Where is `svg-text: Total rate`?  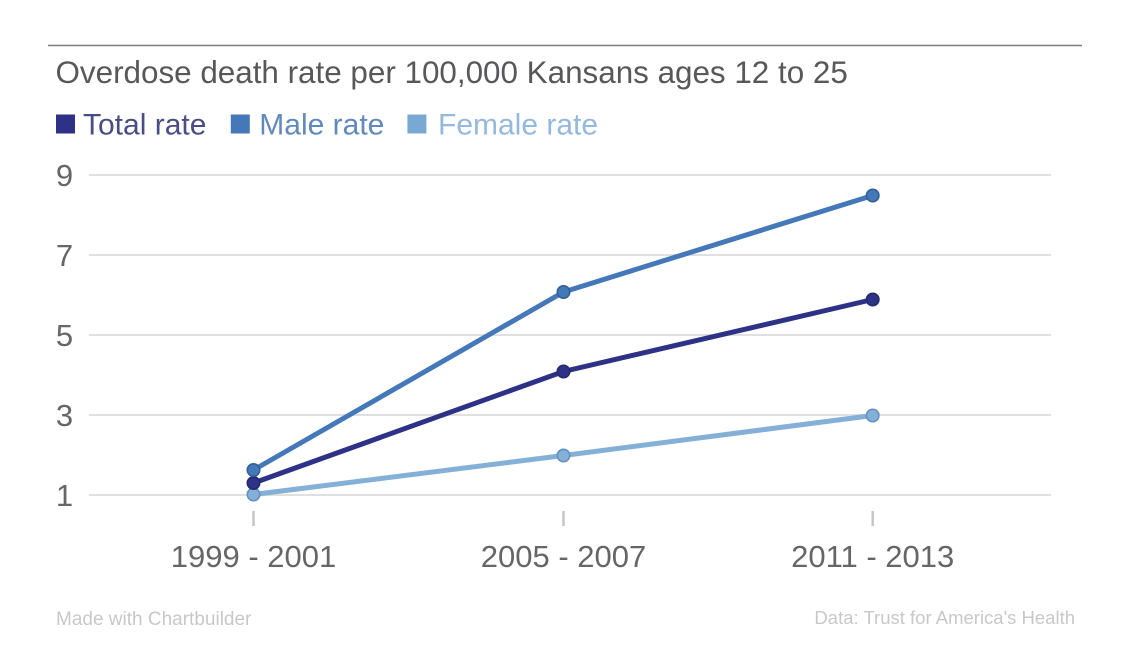
svg-text: Total rate is located at coordinates (144, 125).